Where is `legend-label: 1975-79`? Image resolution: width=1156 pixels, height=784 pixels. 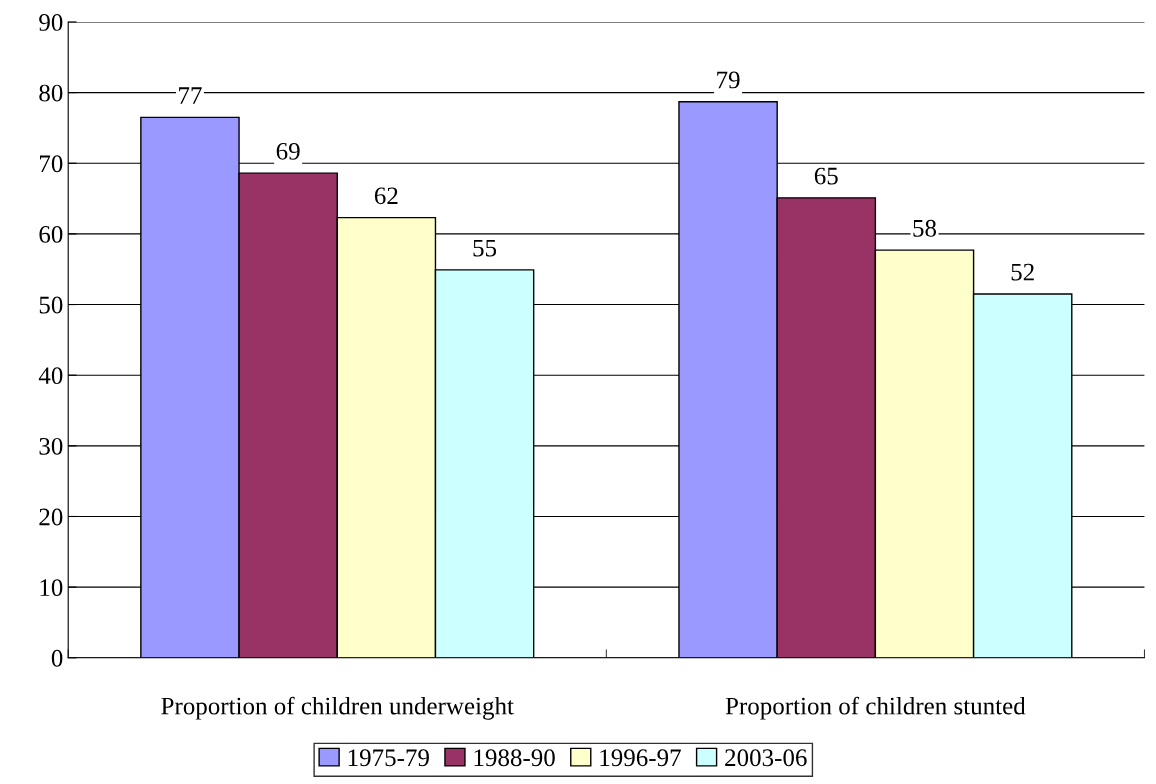 legend-label: 1975-79 is located at coordinates (388, 758).